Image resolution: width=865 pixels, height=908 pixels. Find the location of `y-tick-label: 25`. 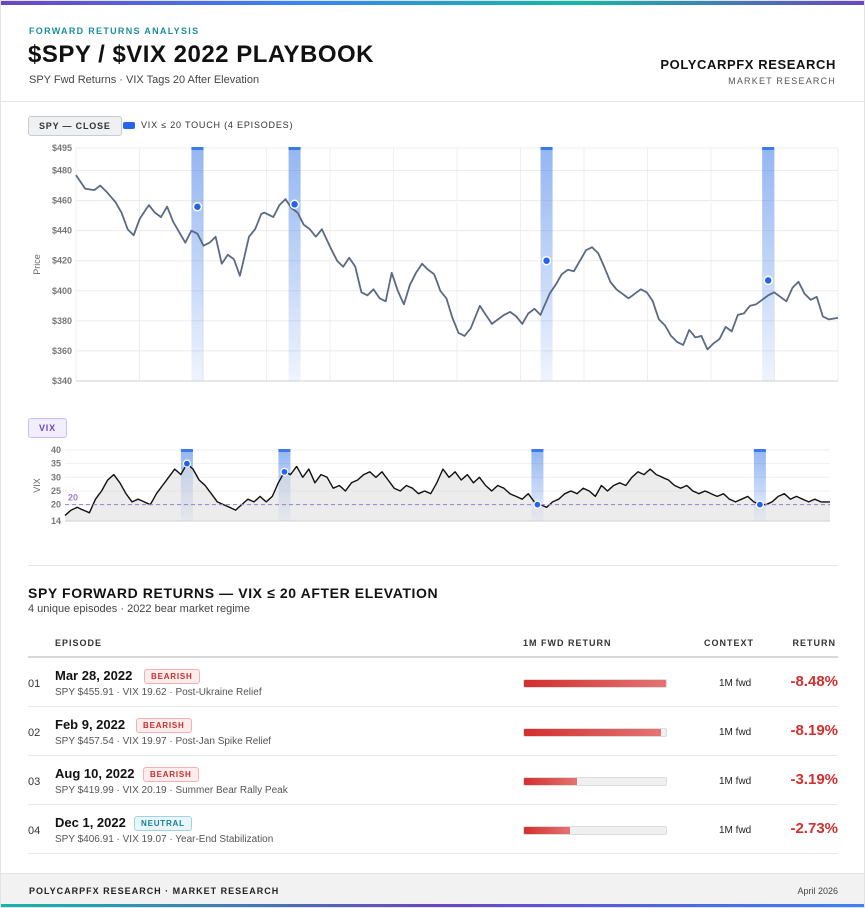

y-tick-label: 25 is located at coordinates (56, 491).